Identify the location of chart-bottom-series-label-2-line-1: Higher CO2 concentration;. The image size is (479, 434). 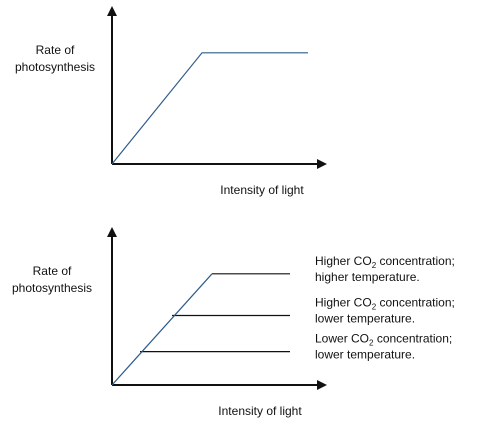
(385, 304).